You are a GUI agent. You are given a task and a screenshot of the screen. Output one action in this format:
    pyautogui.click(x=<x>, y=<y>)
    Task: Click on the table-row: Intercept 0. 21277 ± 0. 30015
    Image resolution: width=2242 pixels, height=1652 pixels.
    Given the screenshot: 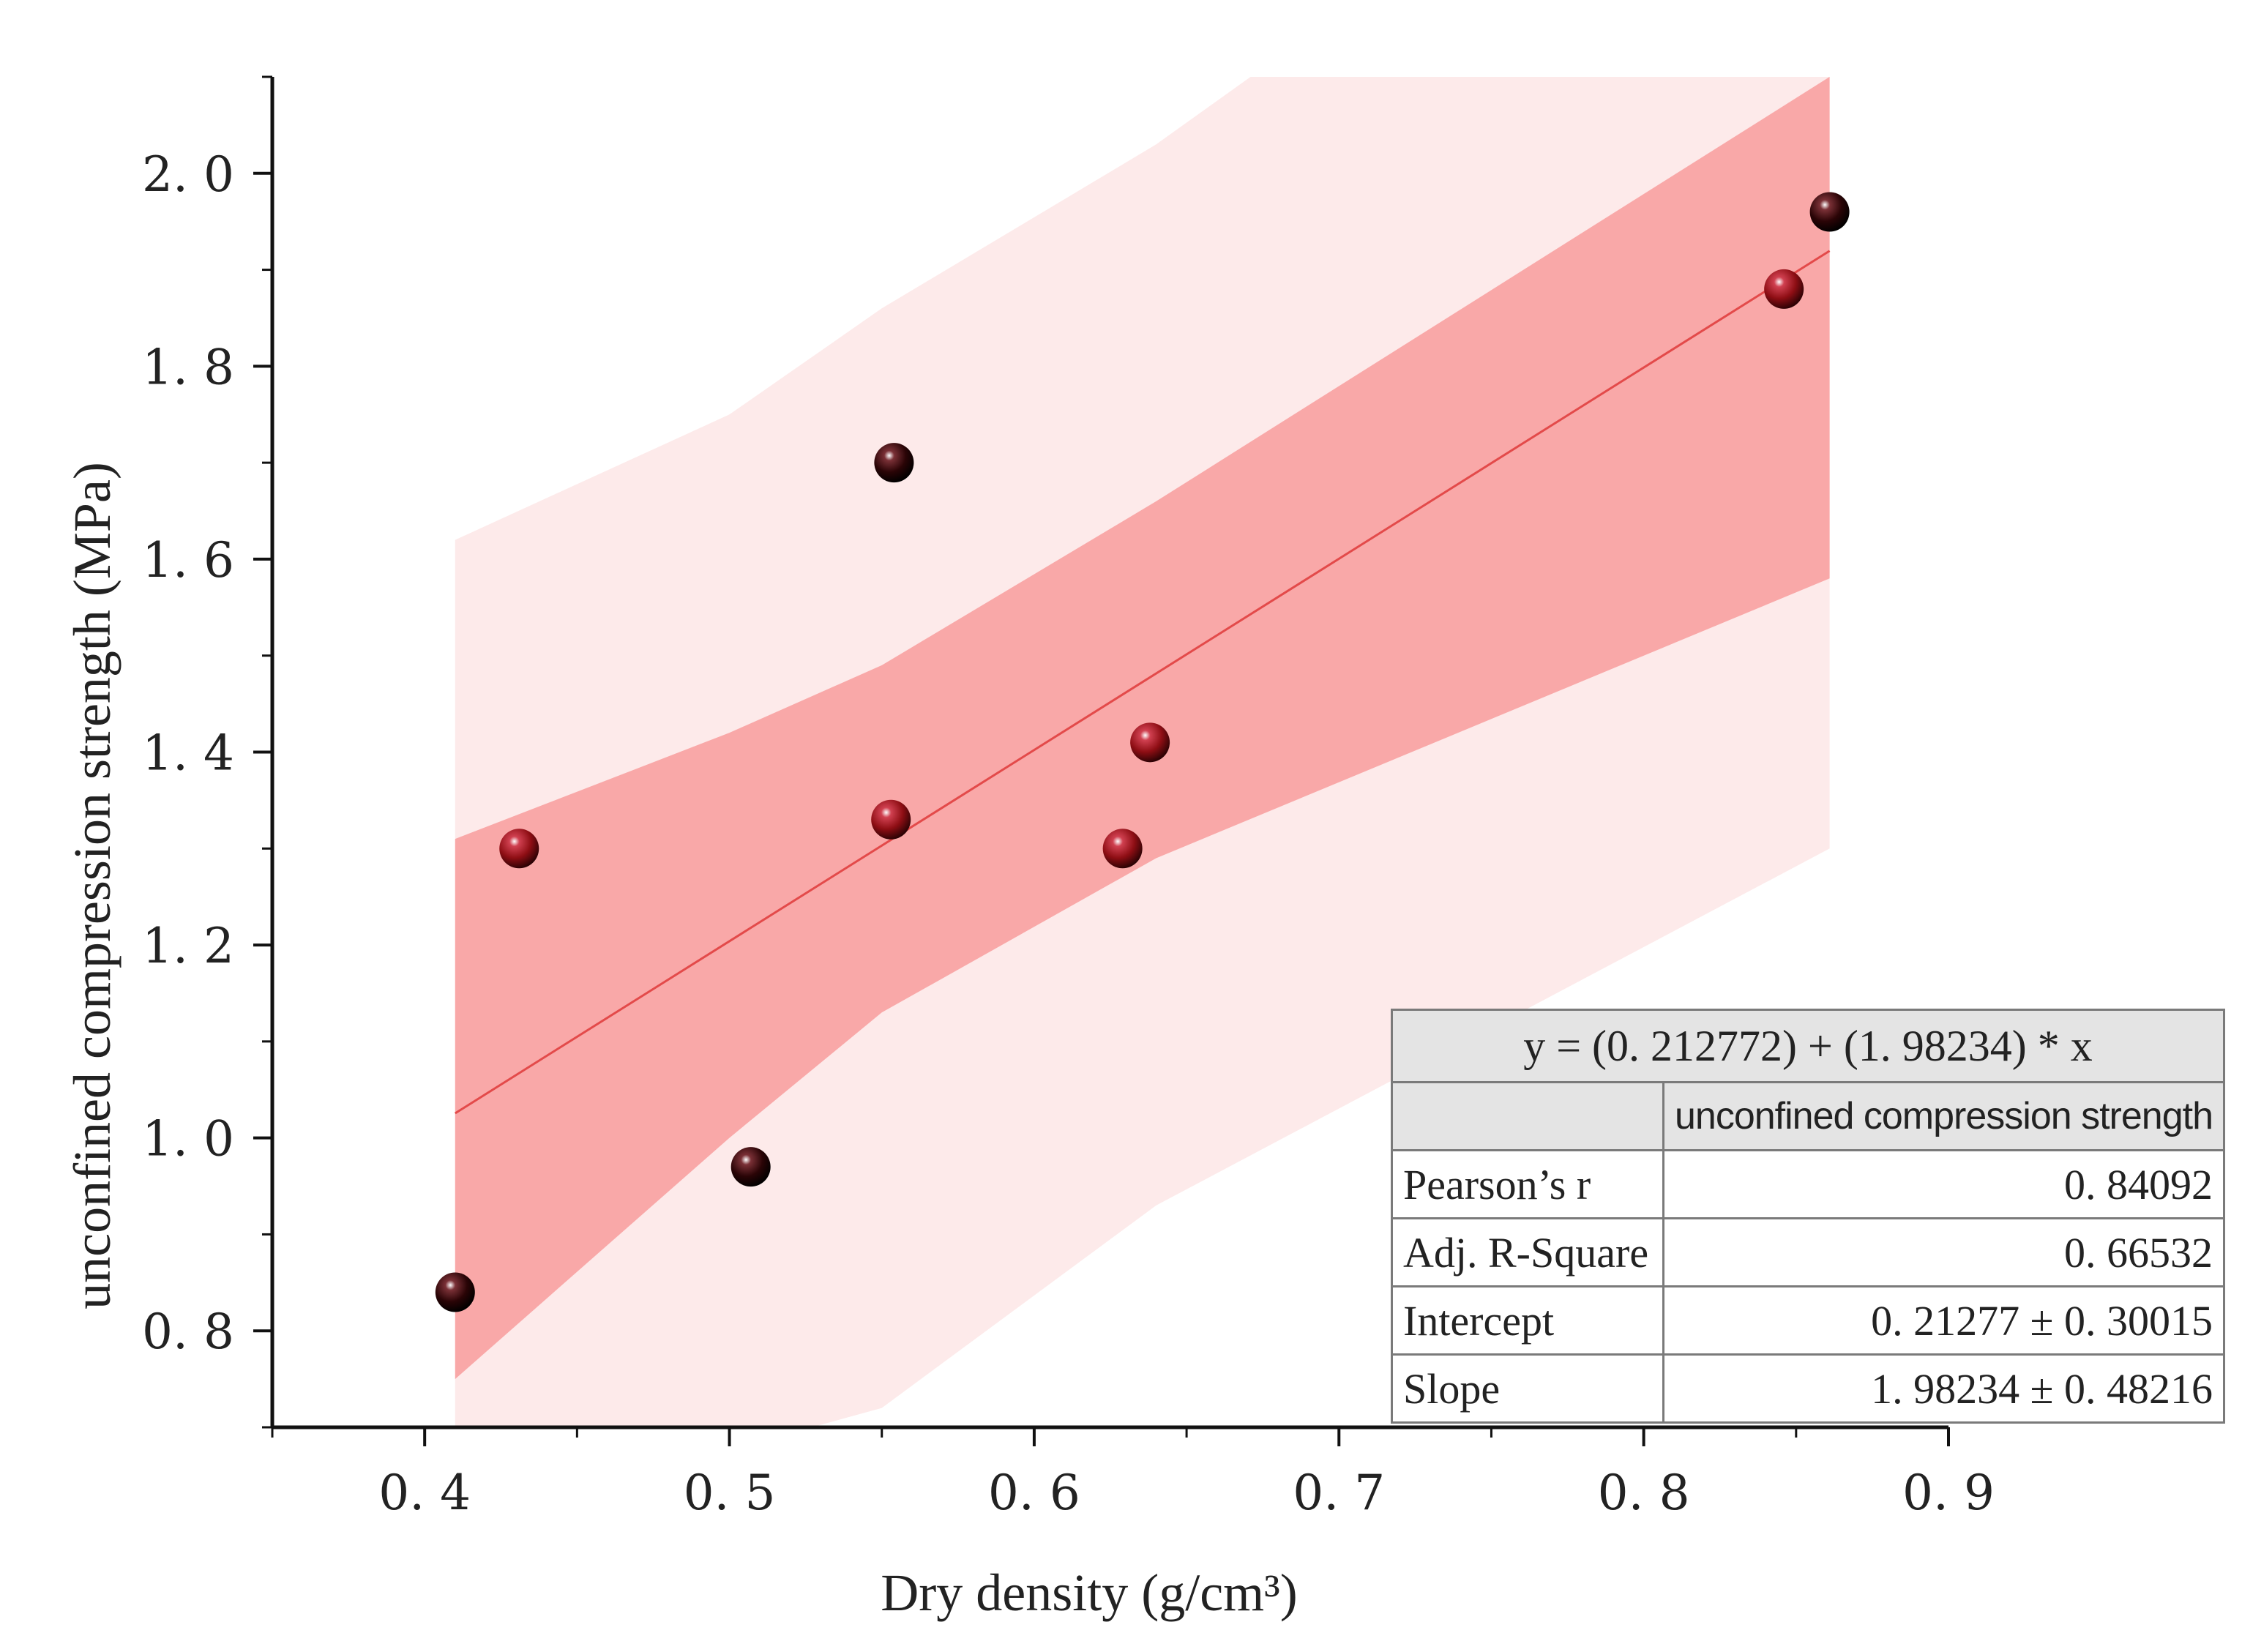 What is the action you would take?
    pyautogui.click(x=1809, y=1320)
    